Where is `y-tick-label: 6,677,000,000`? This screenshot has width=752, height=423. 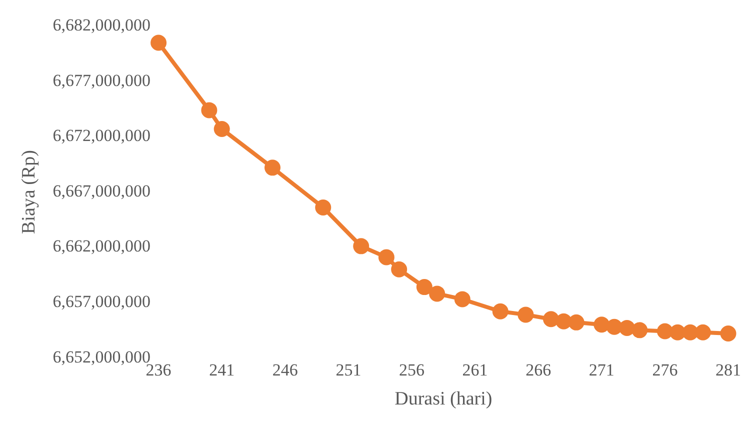
y-tick-label: 6,677,000,000 is located at coordinates (101, 80).